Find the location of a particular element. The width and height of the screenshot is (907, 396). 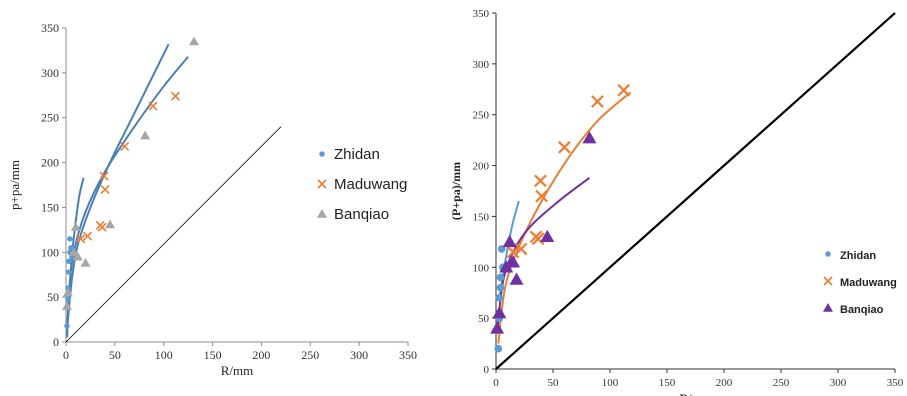

y-axis-label: p+pa/mm is located at coordinates (14, 185).